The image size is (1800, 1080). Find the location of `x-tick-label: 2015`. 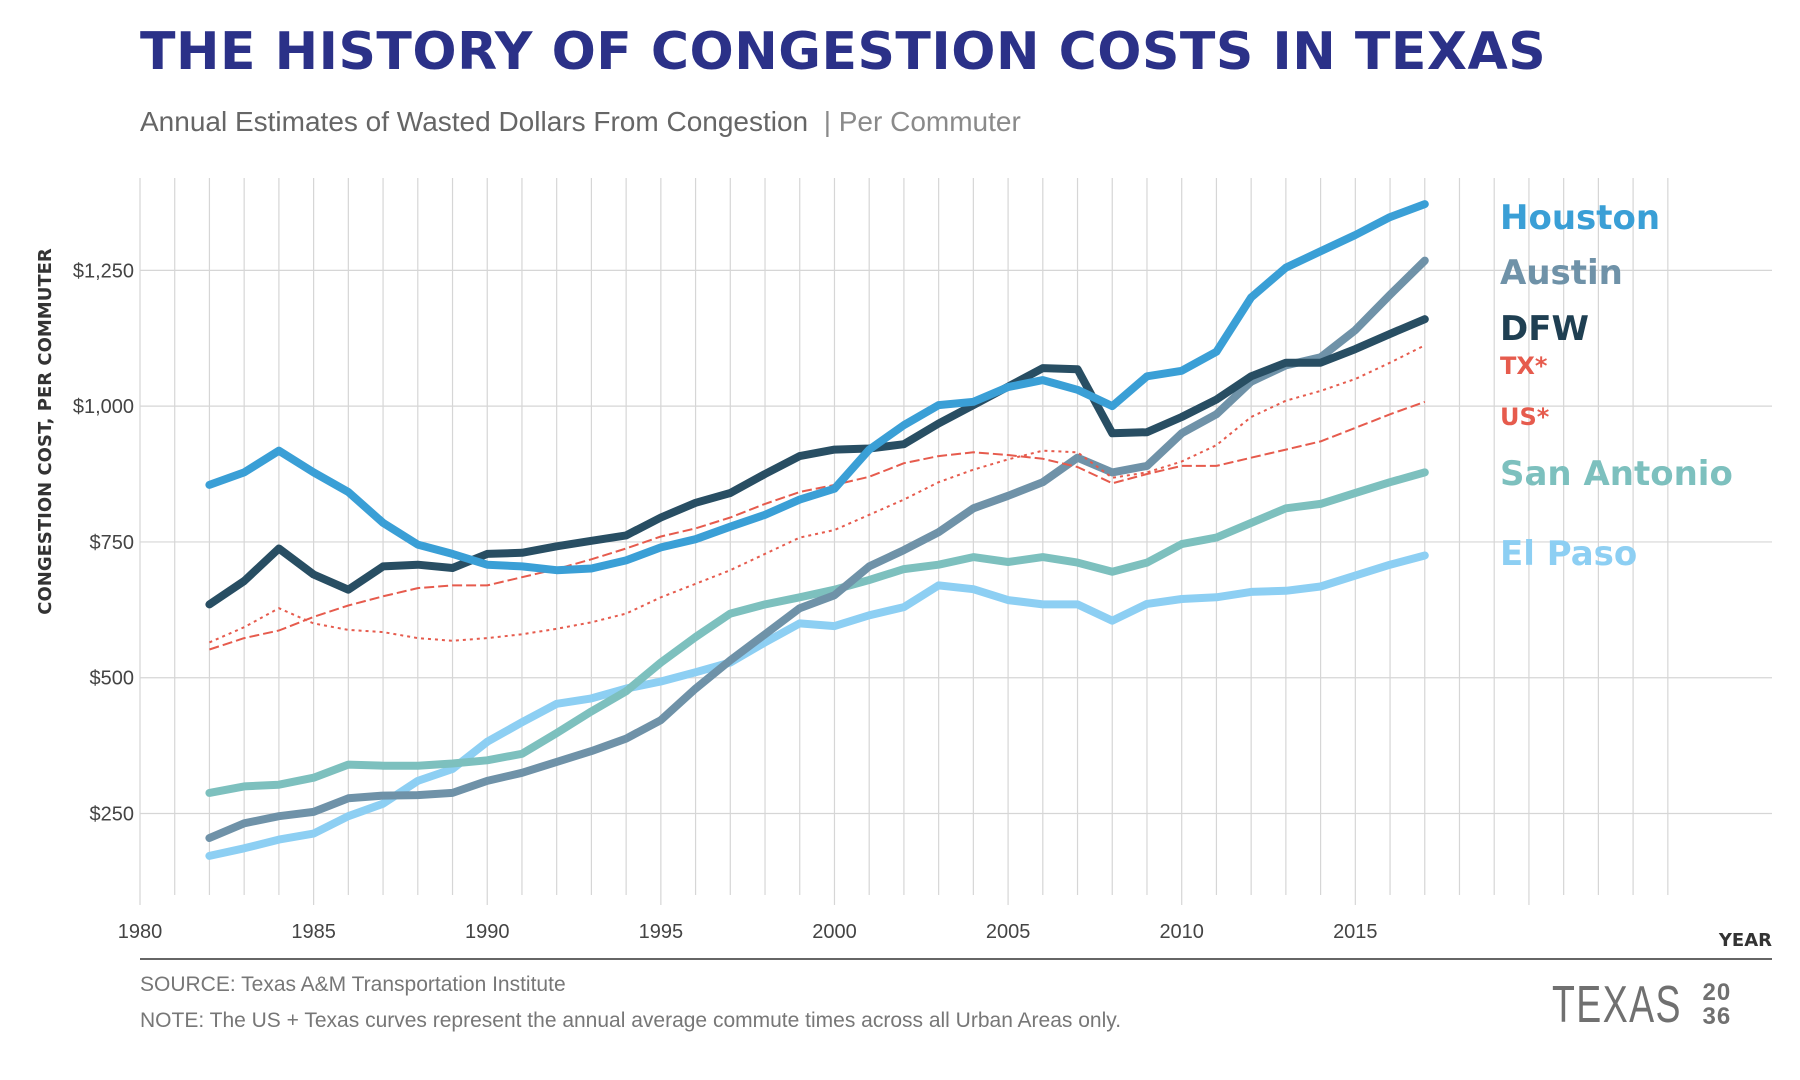

x-tick-label: 2015 is located at coordinates (1355, 932).